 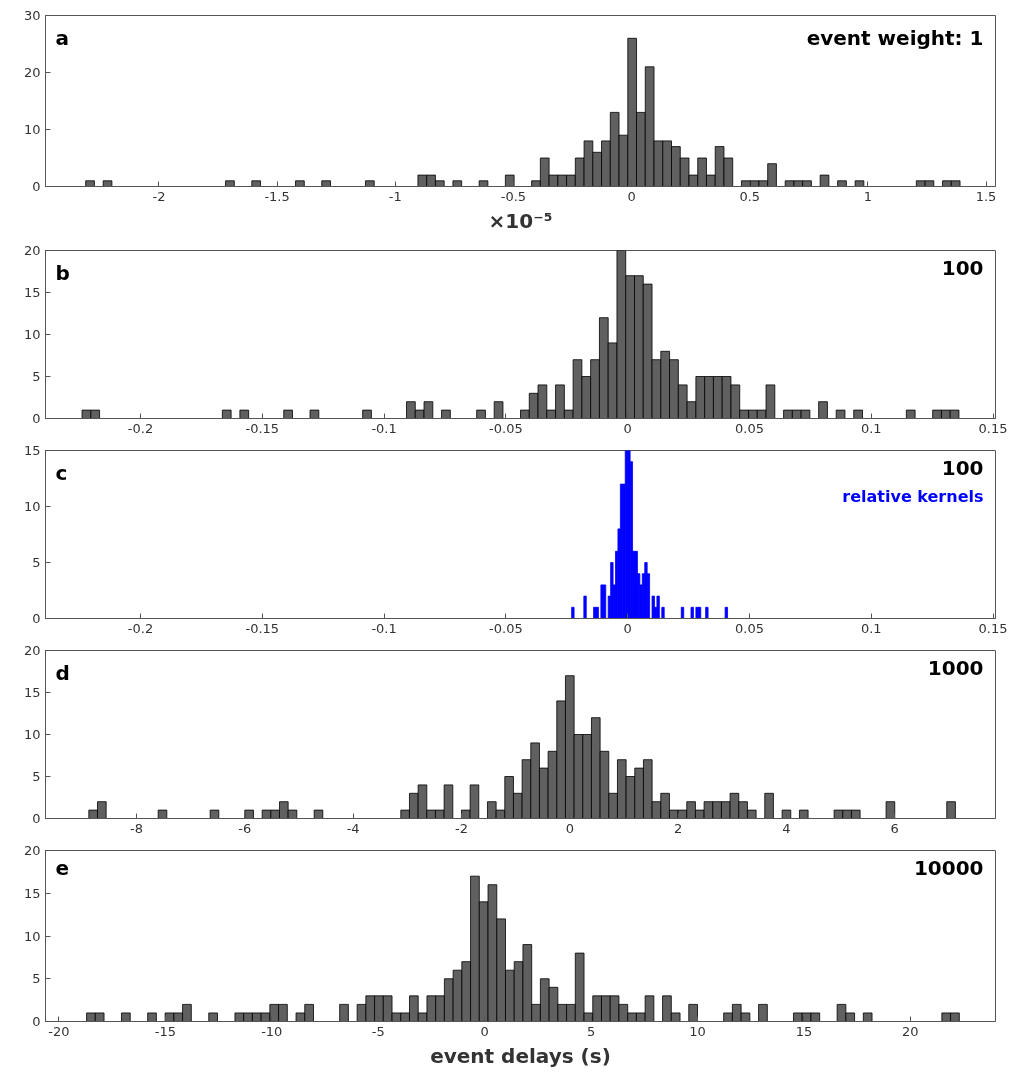 I want to click on x-tick-label: -20, so click(x=59, y=1031).